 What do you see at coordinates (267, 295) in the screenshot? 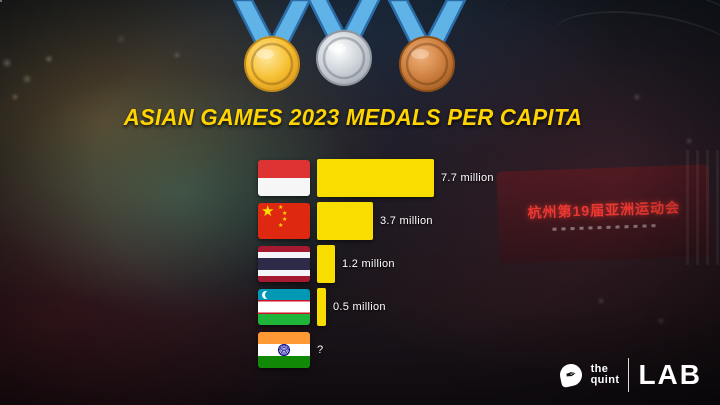
I see `uzbekistan-crescent-icon` at bounding box center [267, 295].